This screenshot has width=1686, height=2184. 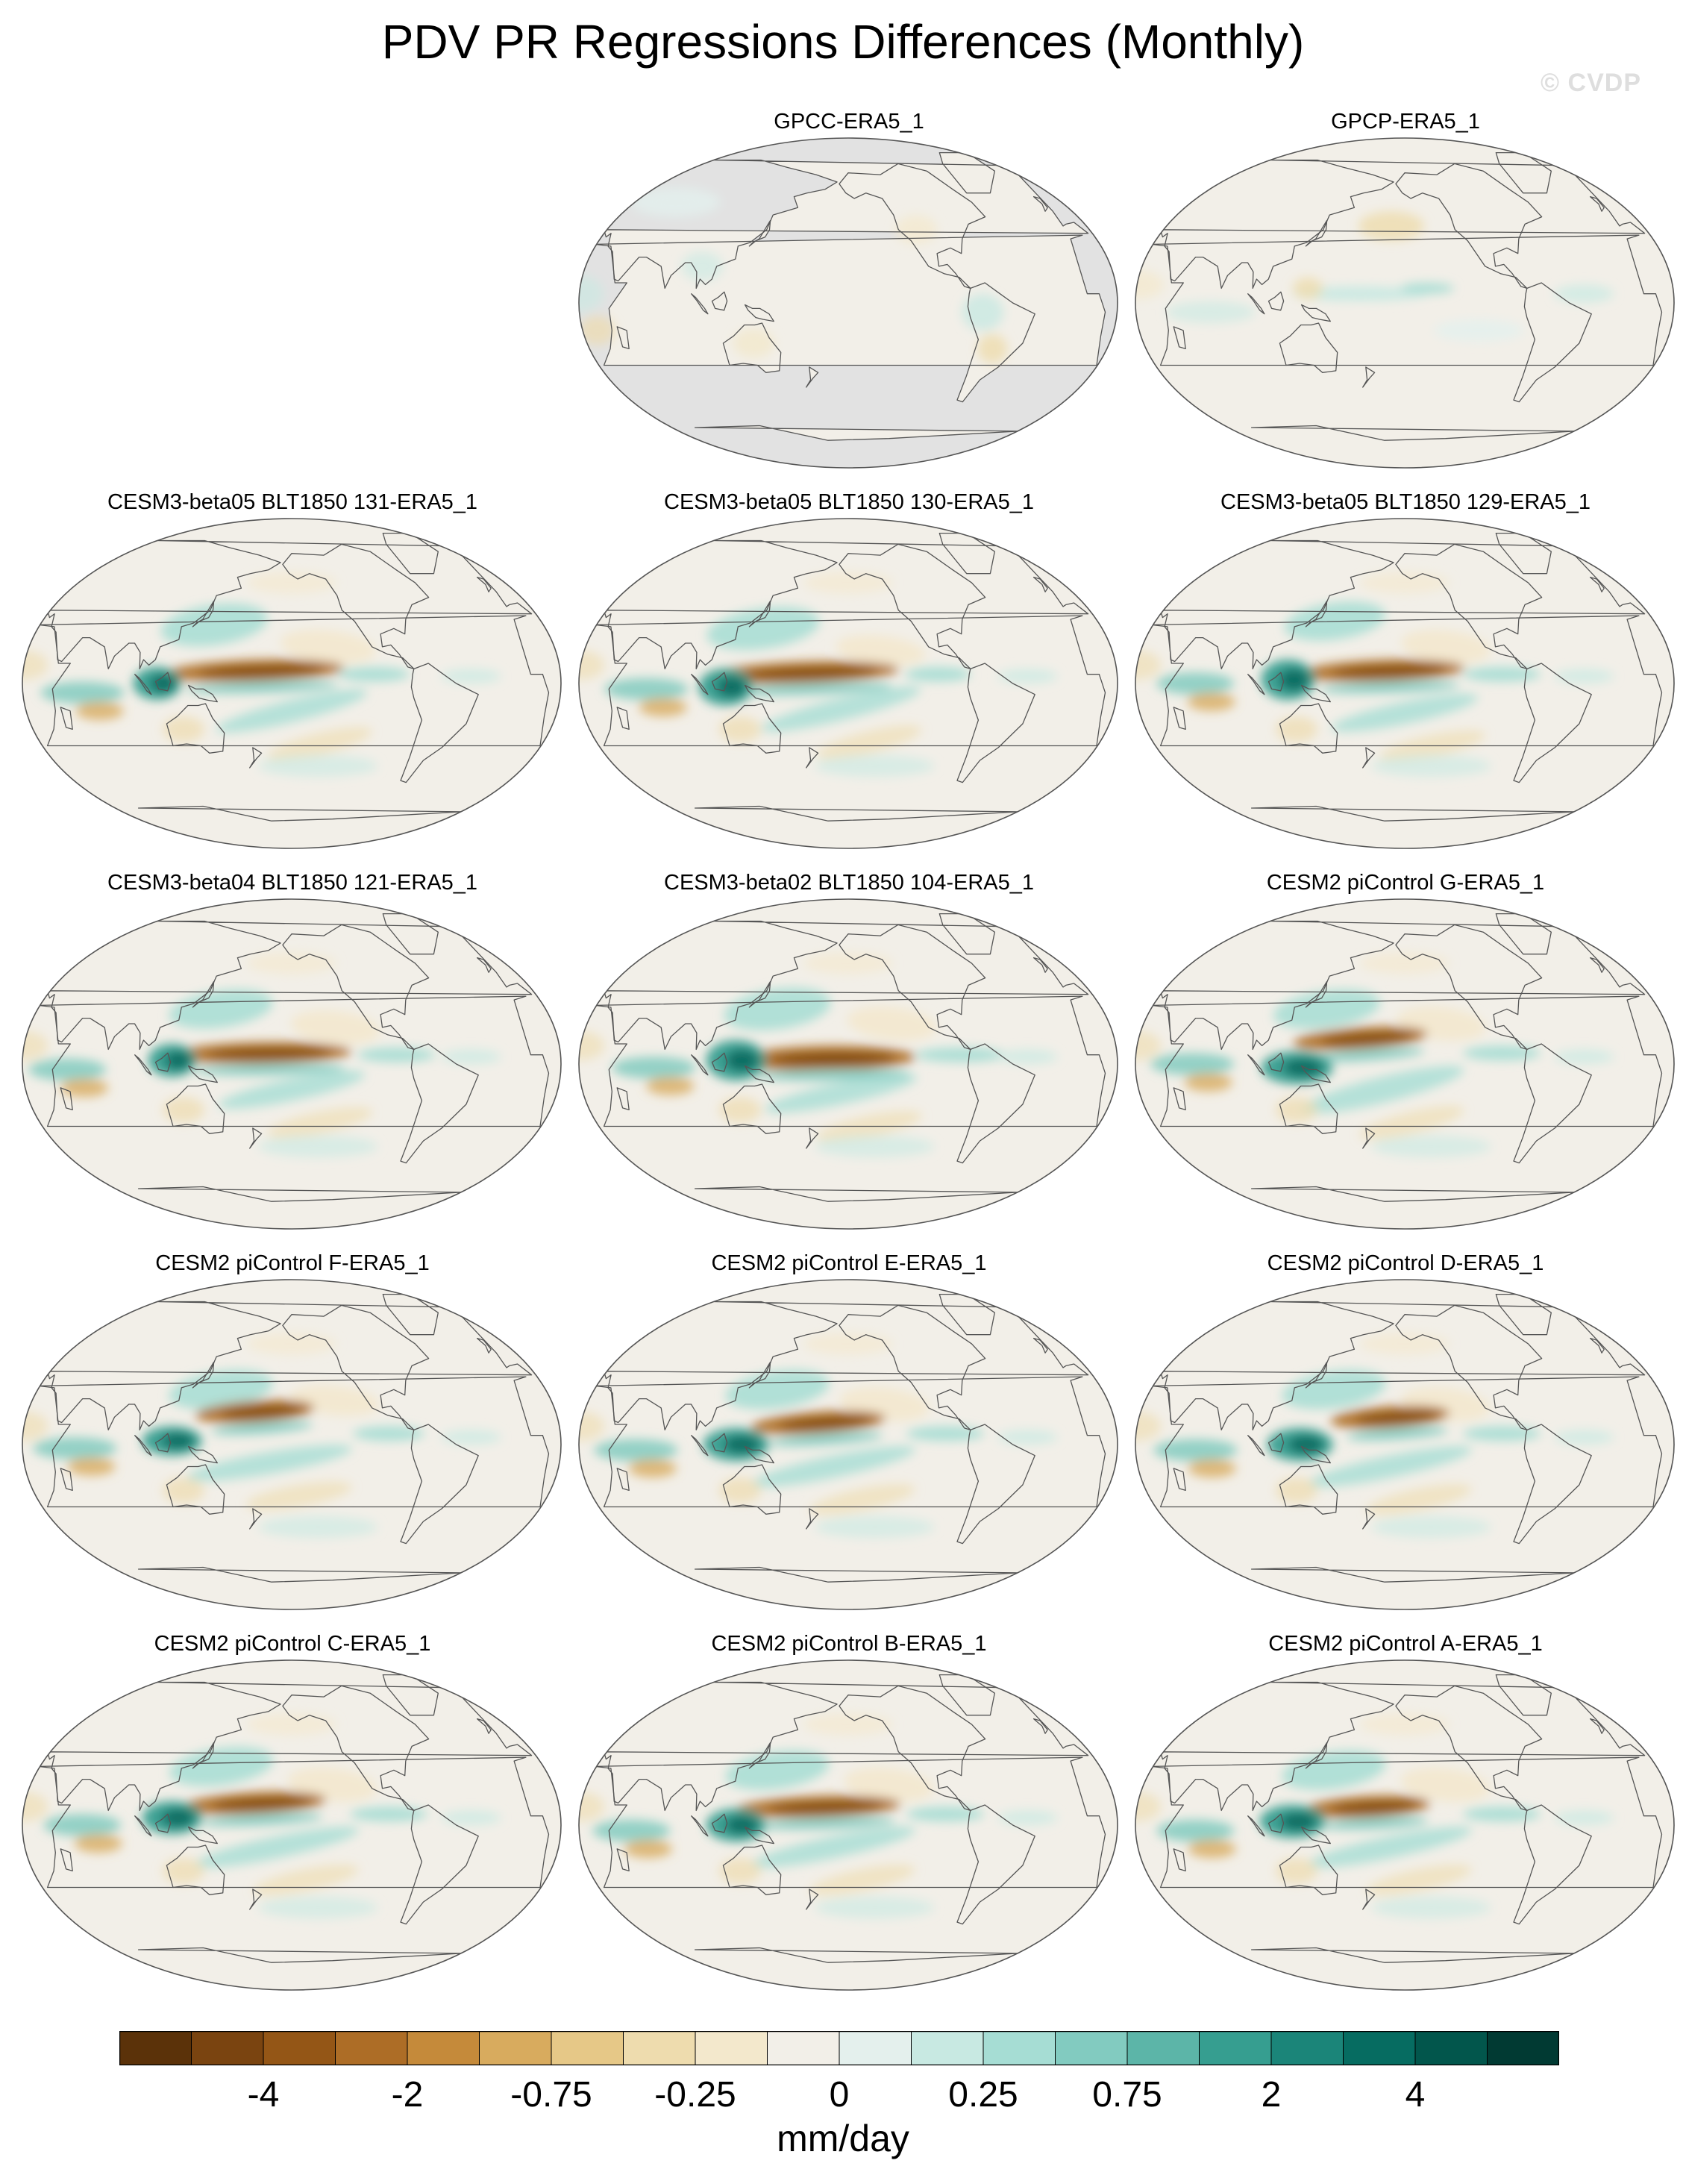 What do you see at coordinates (742, 1060) in the screenshot?
I see `wet-anomaly-core` at bounding box center [742, 1060].